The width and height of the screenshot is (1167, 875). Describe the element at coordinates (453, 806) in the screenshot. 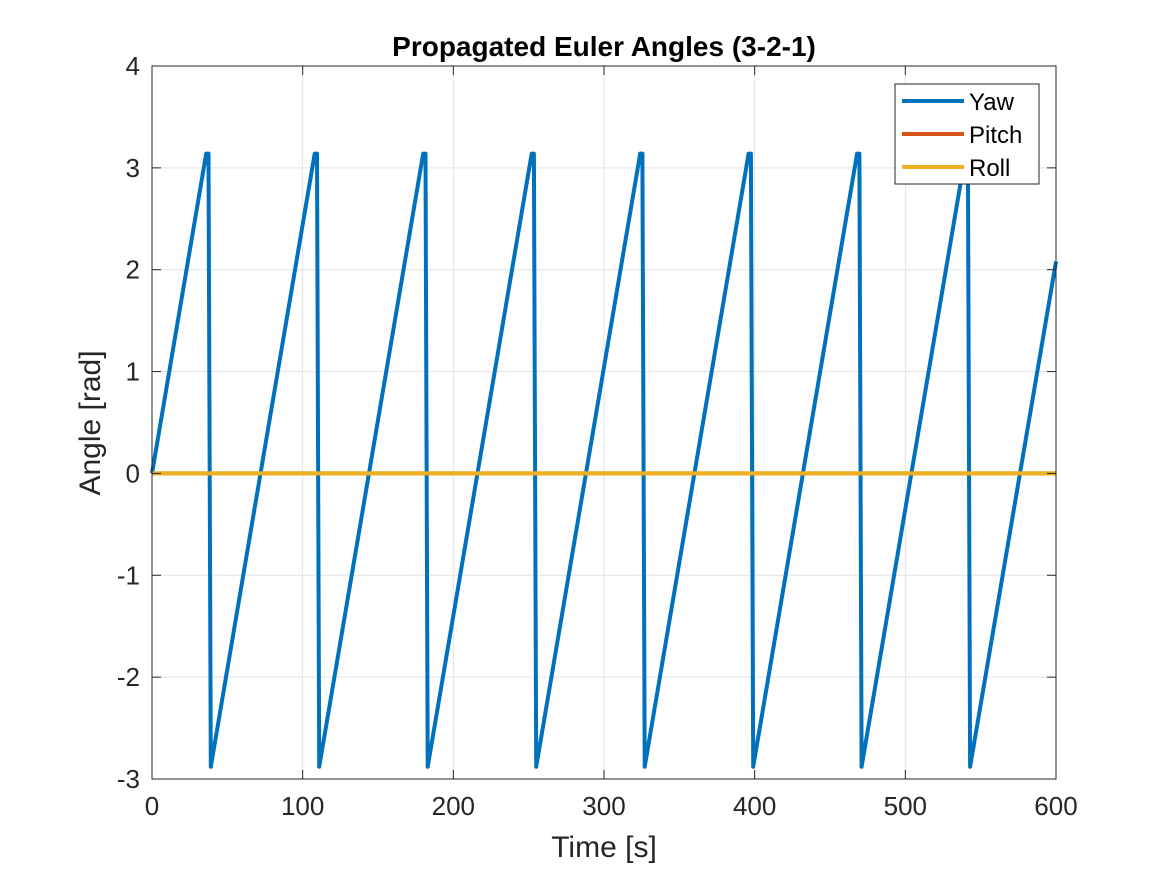

I see `x-tick-label: 200` at that location.